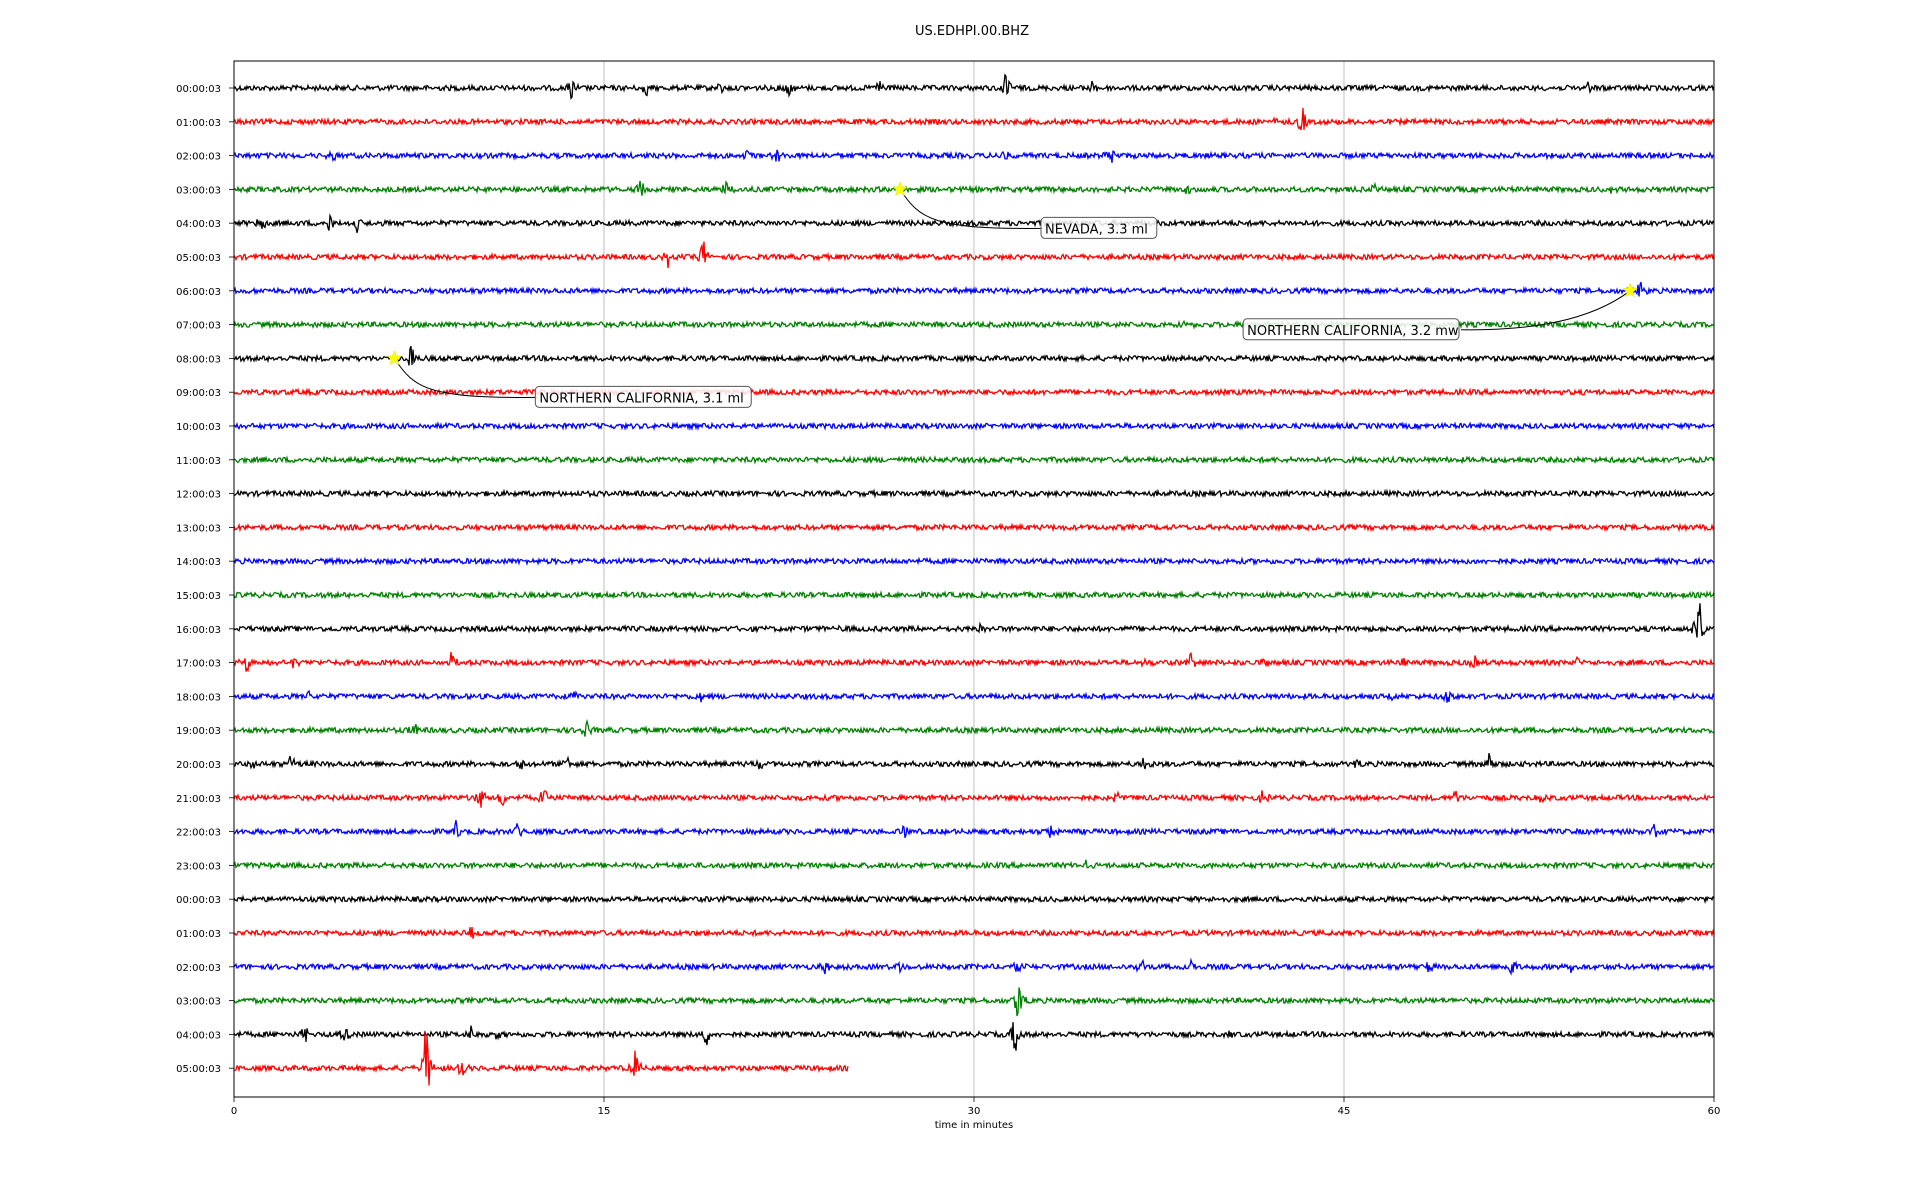 This screenshot has width=1920, height=1200. Describe the element at coordinates (198, 968) in the screenshot. I see `y-tick-label-26: 02:00:03` at that location.